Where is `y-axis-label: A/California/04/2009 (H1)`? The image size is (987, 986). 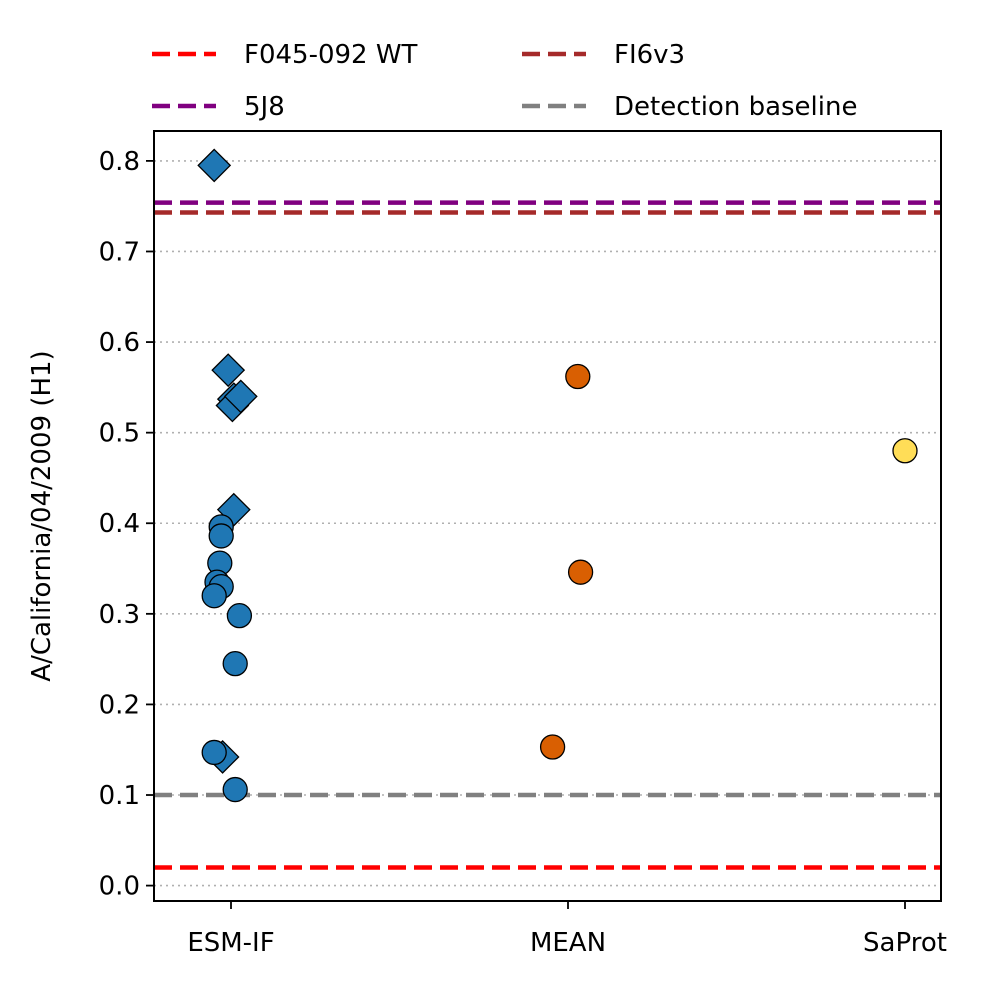 y-axis-label: A/California/04/2009 (H1) is located at coordinates (42, 515).